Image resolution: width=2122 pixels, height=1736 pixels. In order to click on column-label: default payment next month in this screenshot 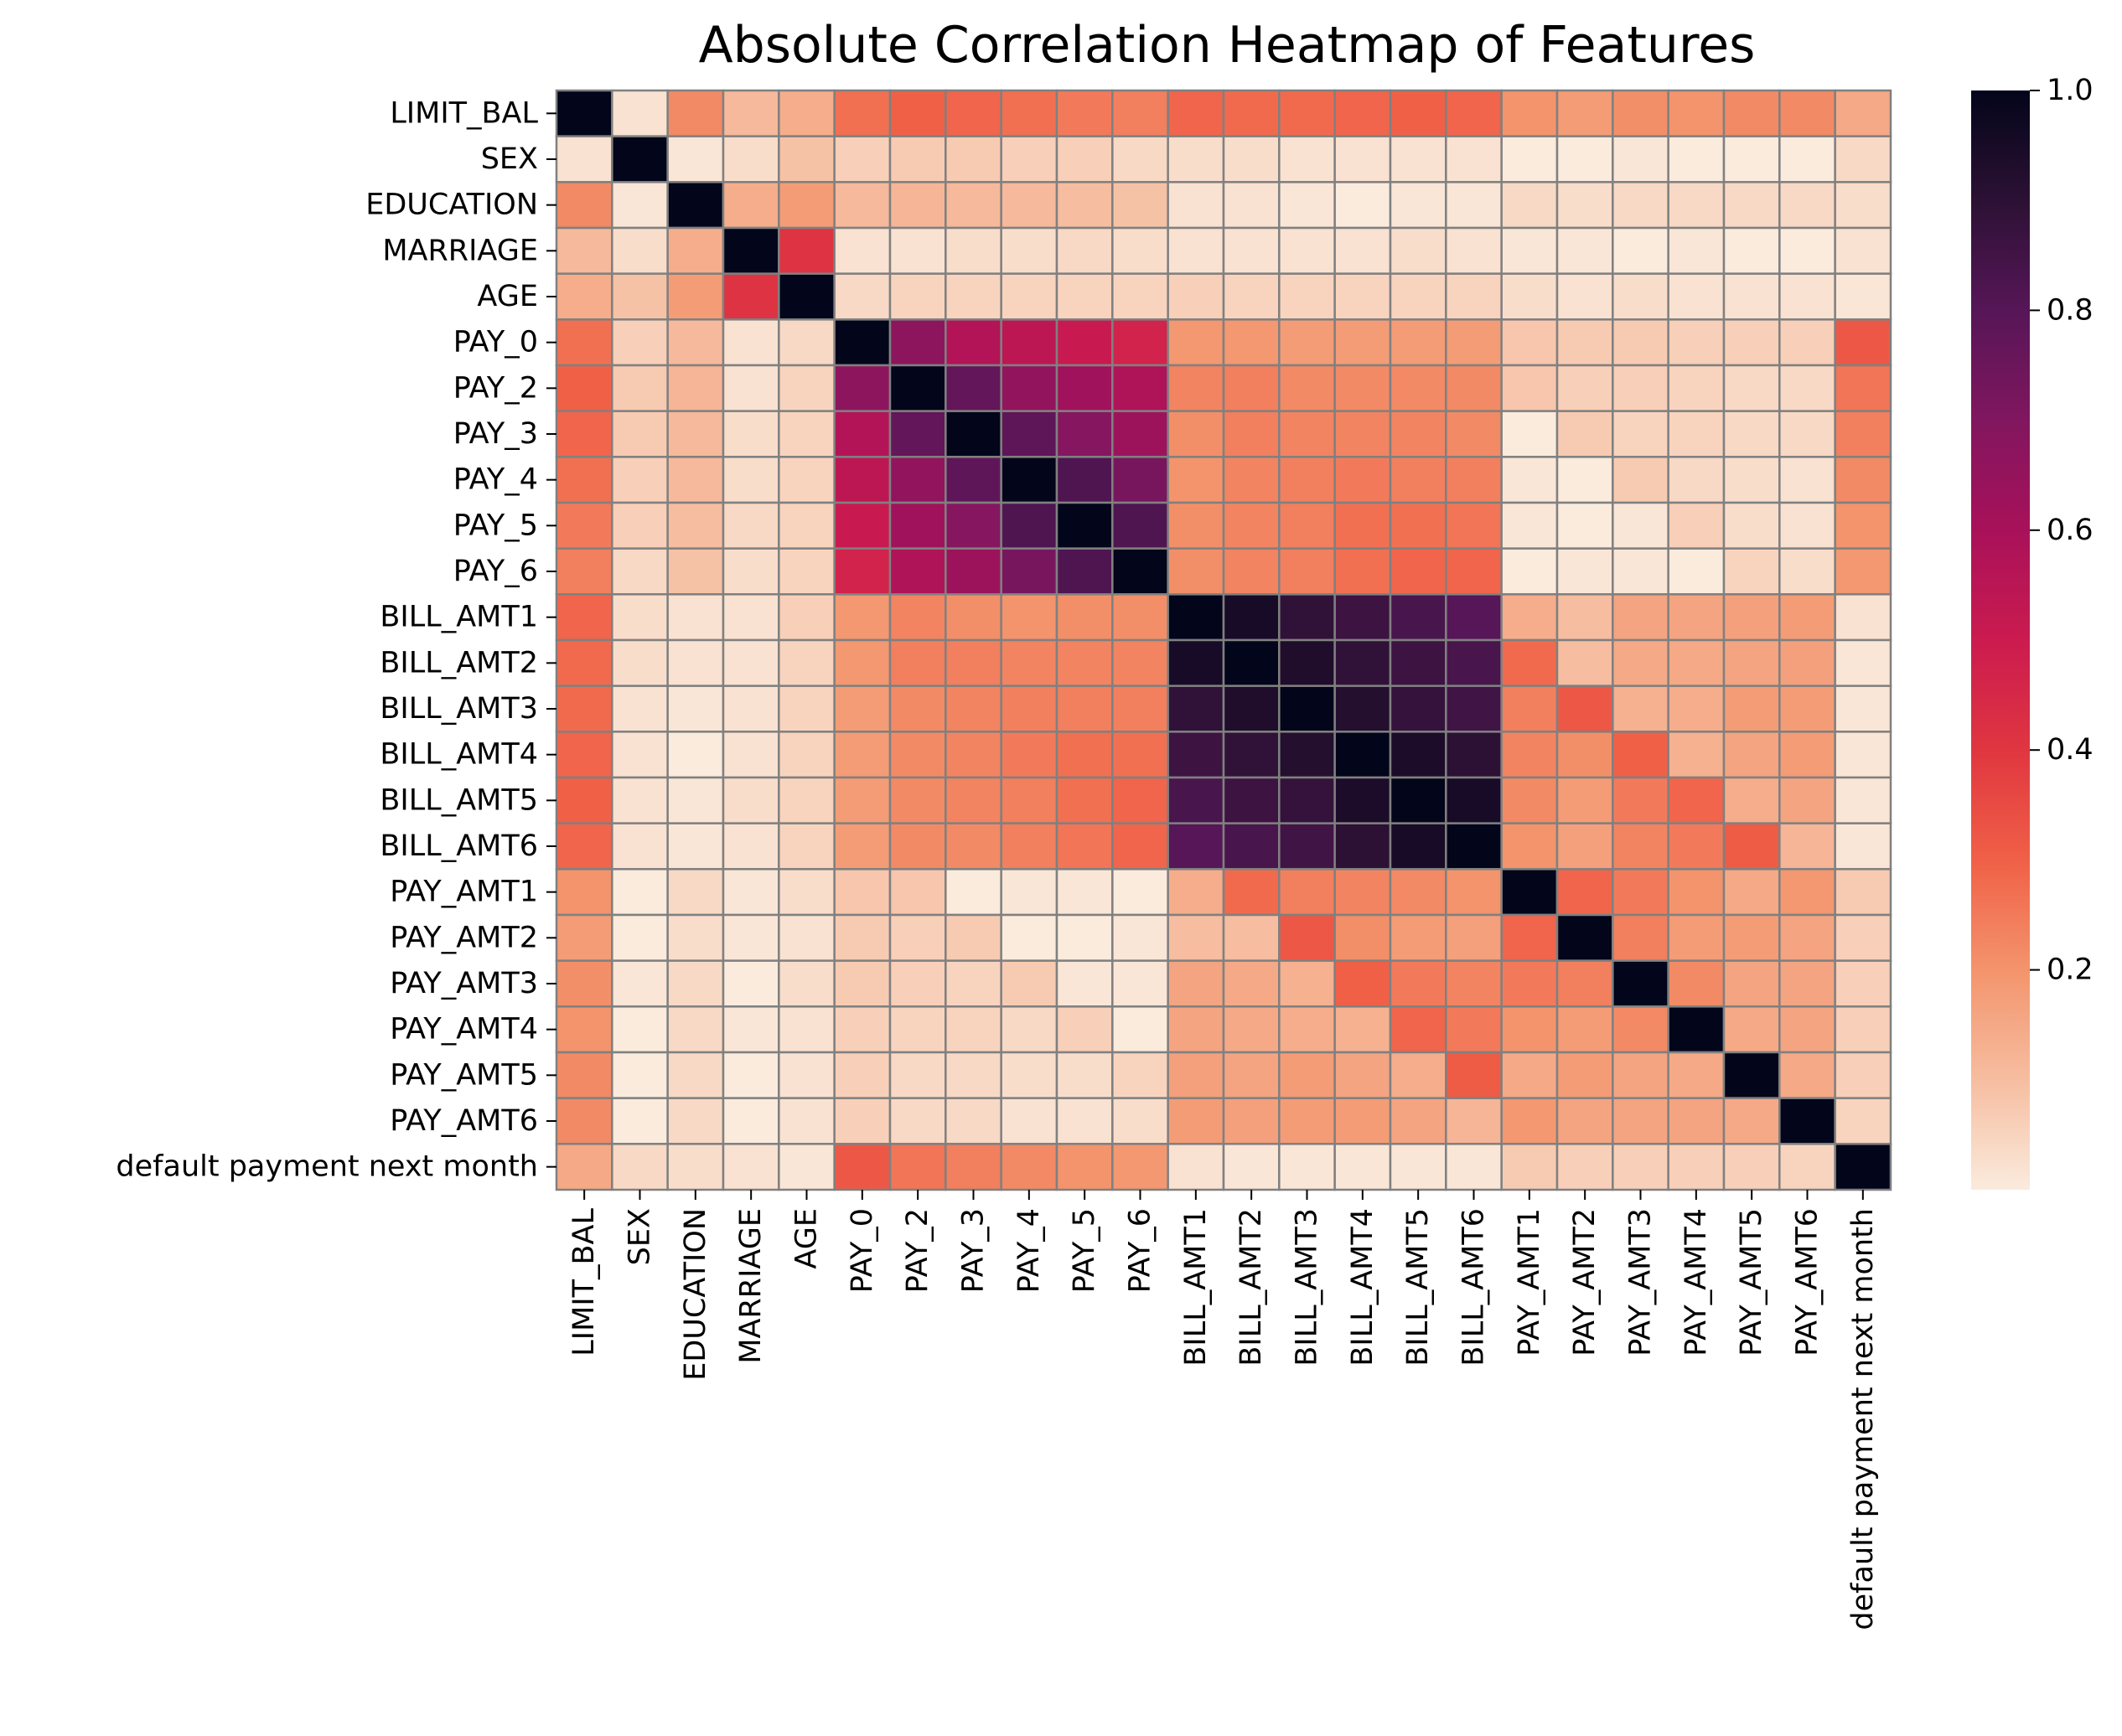, I will do `click(1863, 1419)`.